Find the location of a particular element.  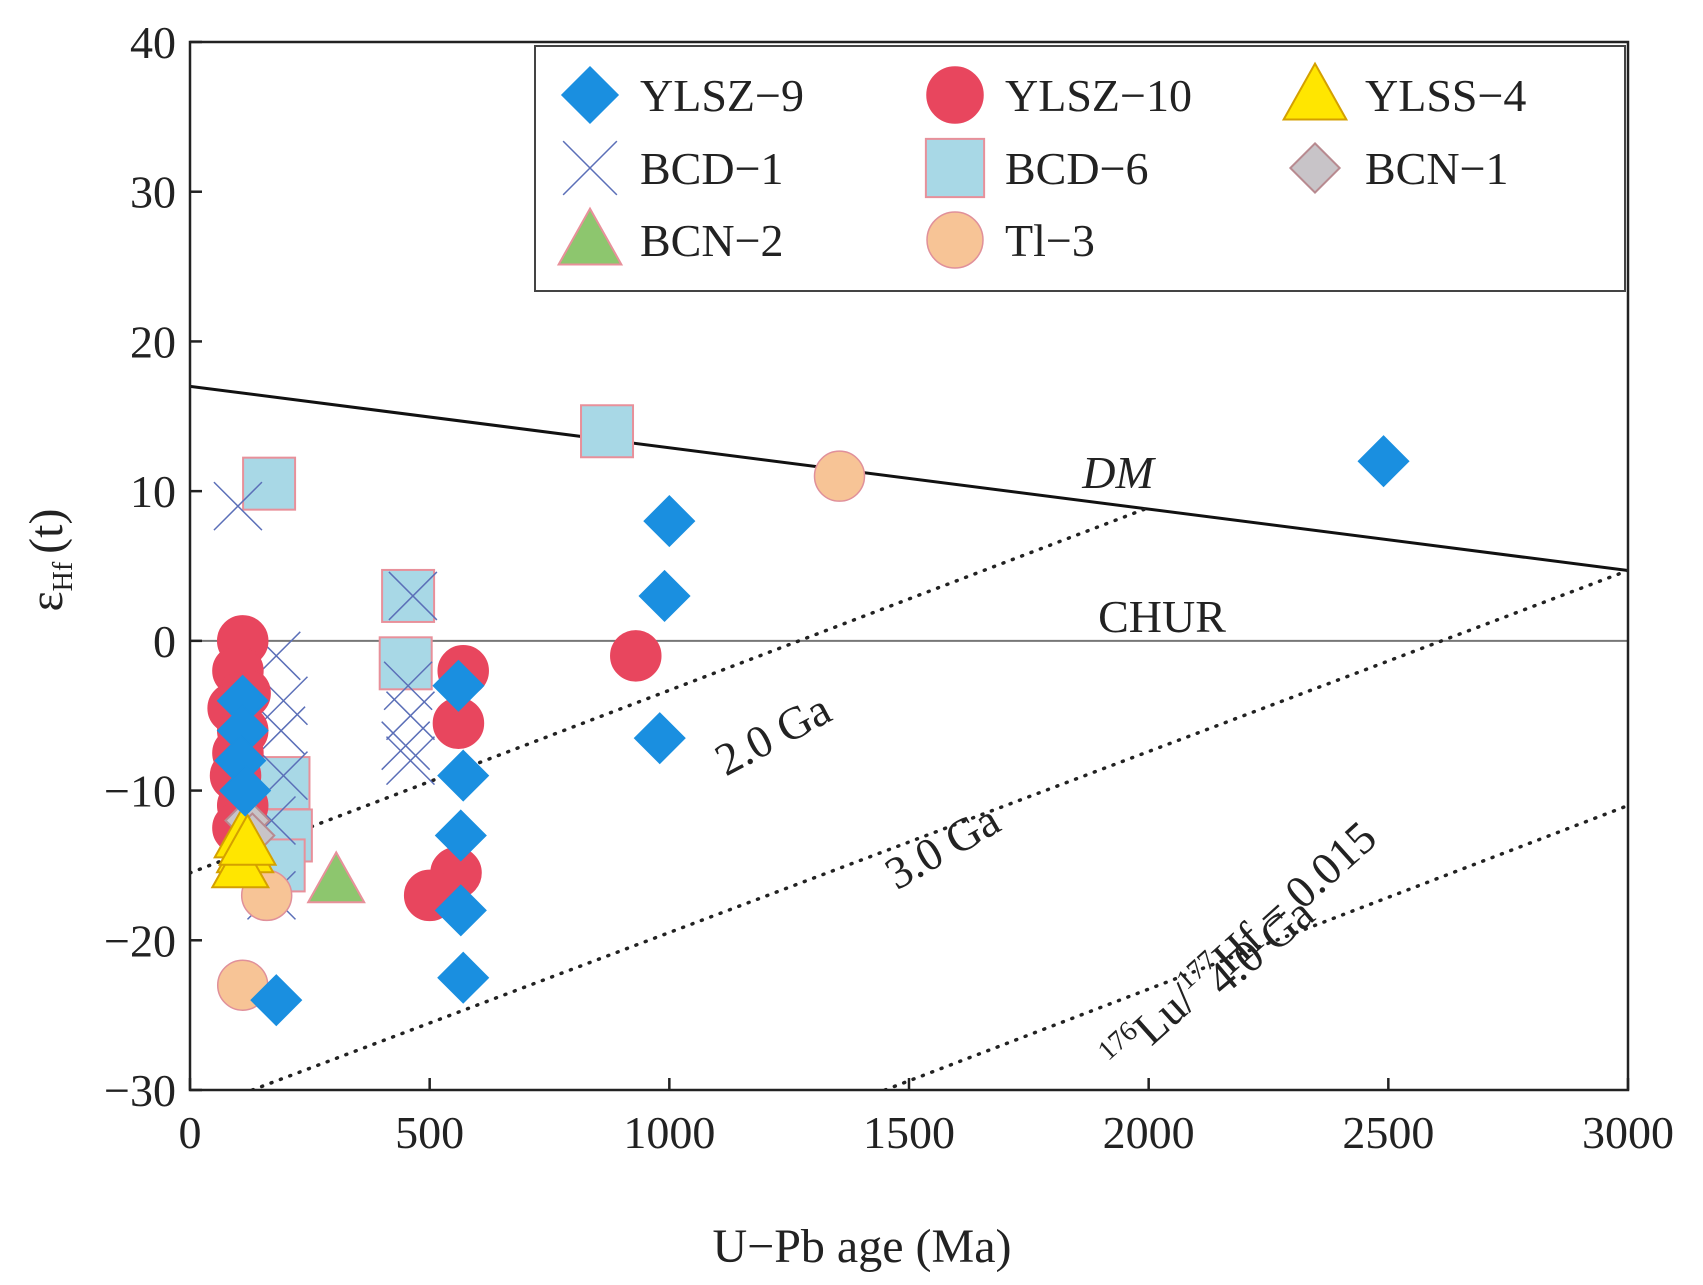

legend-label-bcn-2: BCN−2 is located at coordinates (712, 240).